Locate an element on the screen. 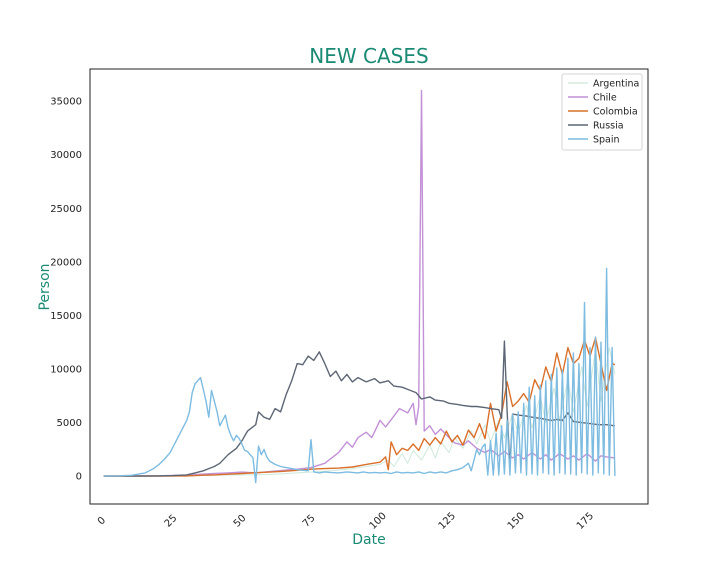 This screenshot has height=576, width=720. legend-entry-argentina: Argentina is located at coordinates (616, 84).